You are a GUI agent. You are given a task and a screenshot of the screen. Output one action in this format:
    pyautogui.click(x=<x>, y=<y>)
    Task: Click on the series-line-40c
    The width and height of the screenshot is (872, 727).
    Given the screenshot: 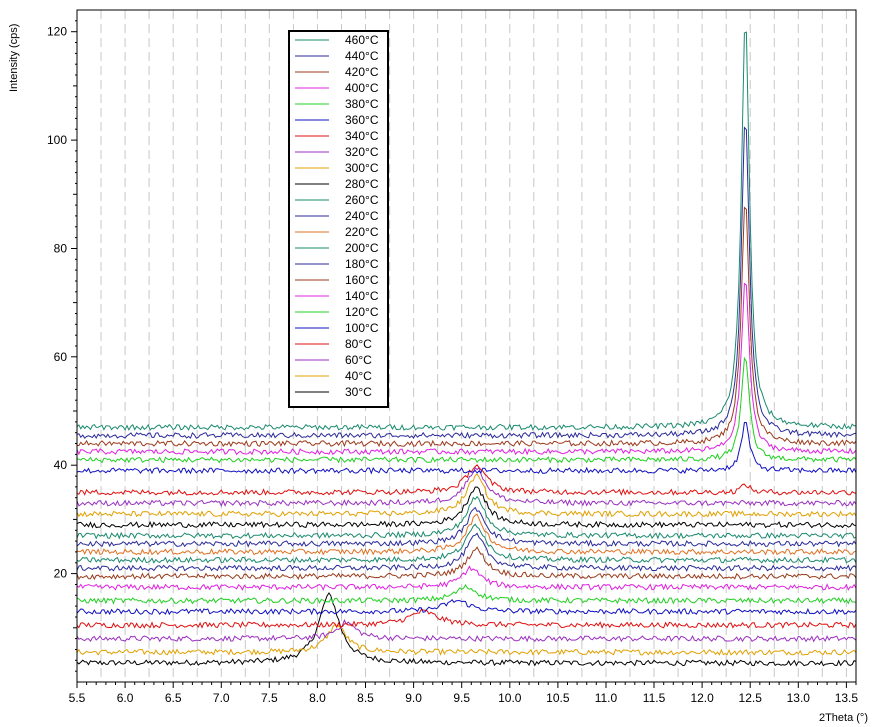 What is the action you would take?
    pyautogui.click(x=466, y=639)
    